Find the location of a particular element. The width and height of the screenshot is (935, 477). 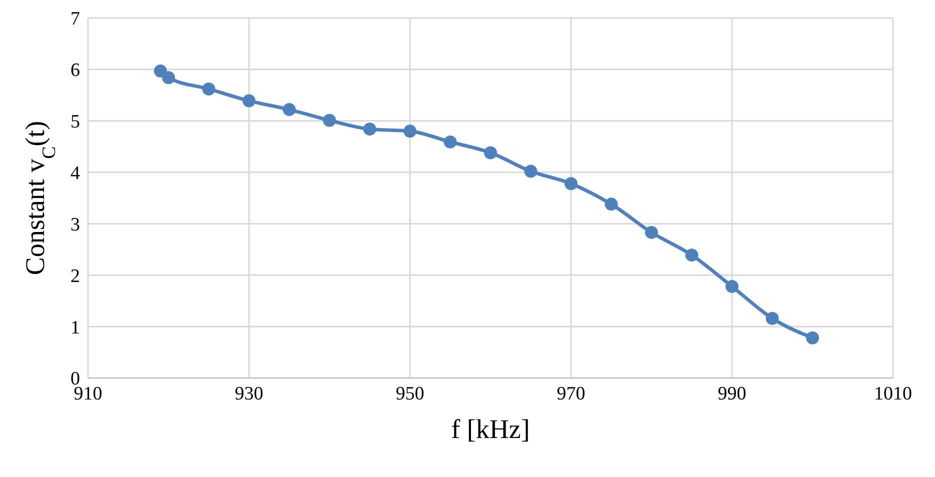

y-tick-label: 3 is located at coordinates (75, 225).